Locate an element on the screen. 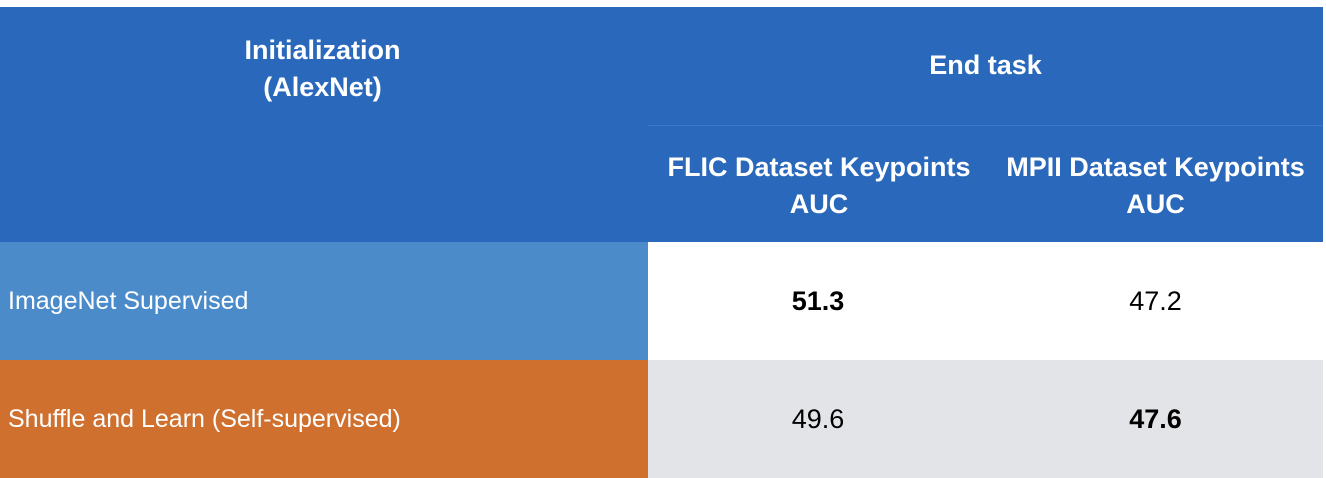 This screenshot has height=478, width=1326. header-mpii-column: MPII Dataset Keypoints AUC is located at coordinates (1155, 186).